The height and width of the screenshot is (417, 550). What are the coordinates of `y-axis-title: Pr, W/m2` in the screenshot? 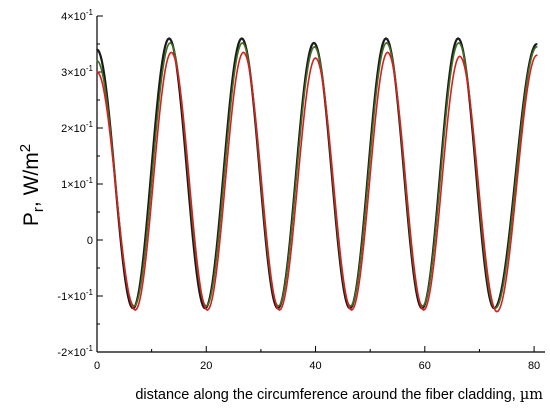 It's located at (32, 185).